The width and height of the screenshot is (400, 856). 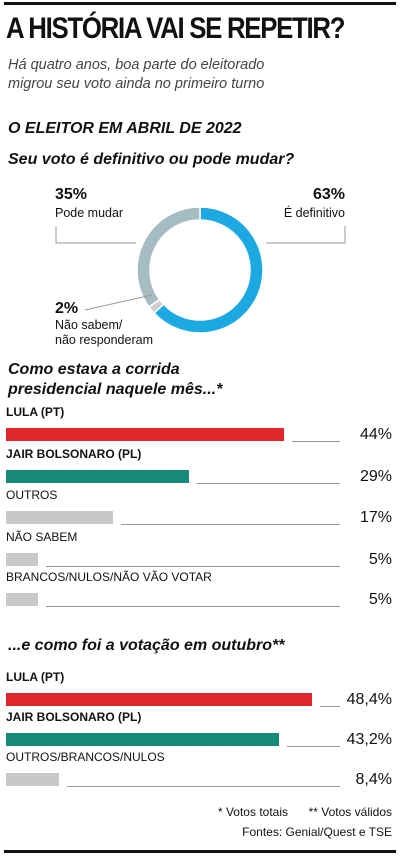 I want to click on donut-slice, so click(x=168, y=257).